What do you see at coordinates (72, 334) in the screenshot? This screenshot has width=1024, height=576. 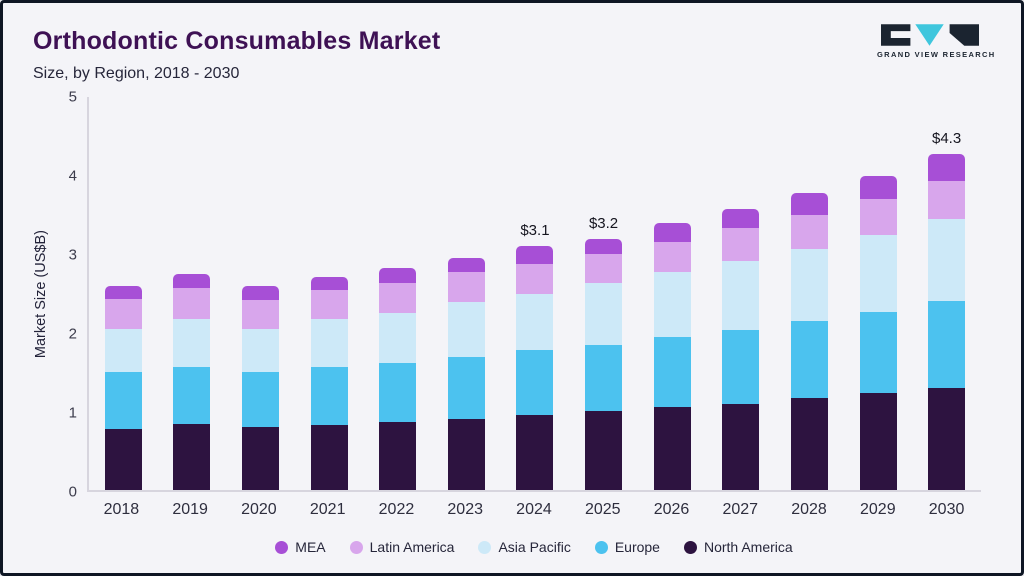 I see `y-tick-label: 2` at bounding box center [72, 334].